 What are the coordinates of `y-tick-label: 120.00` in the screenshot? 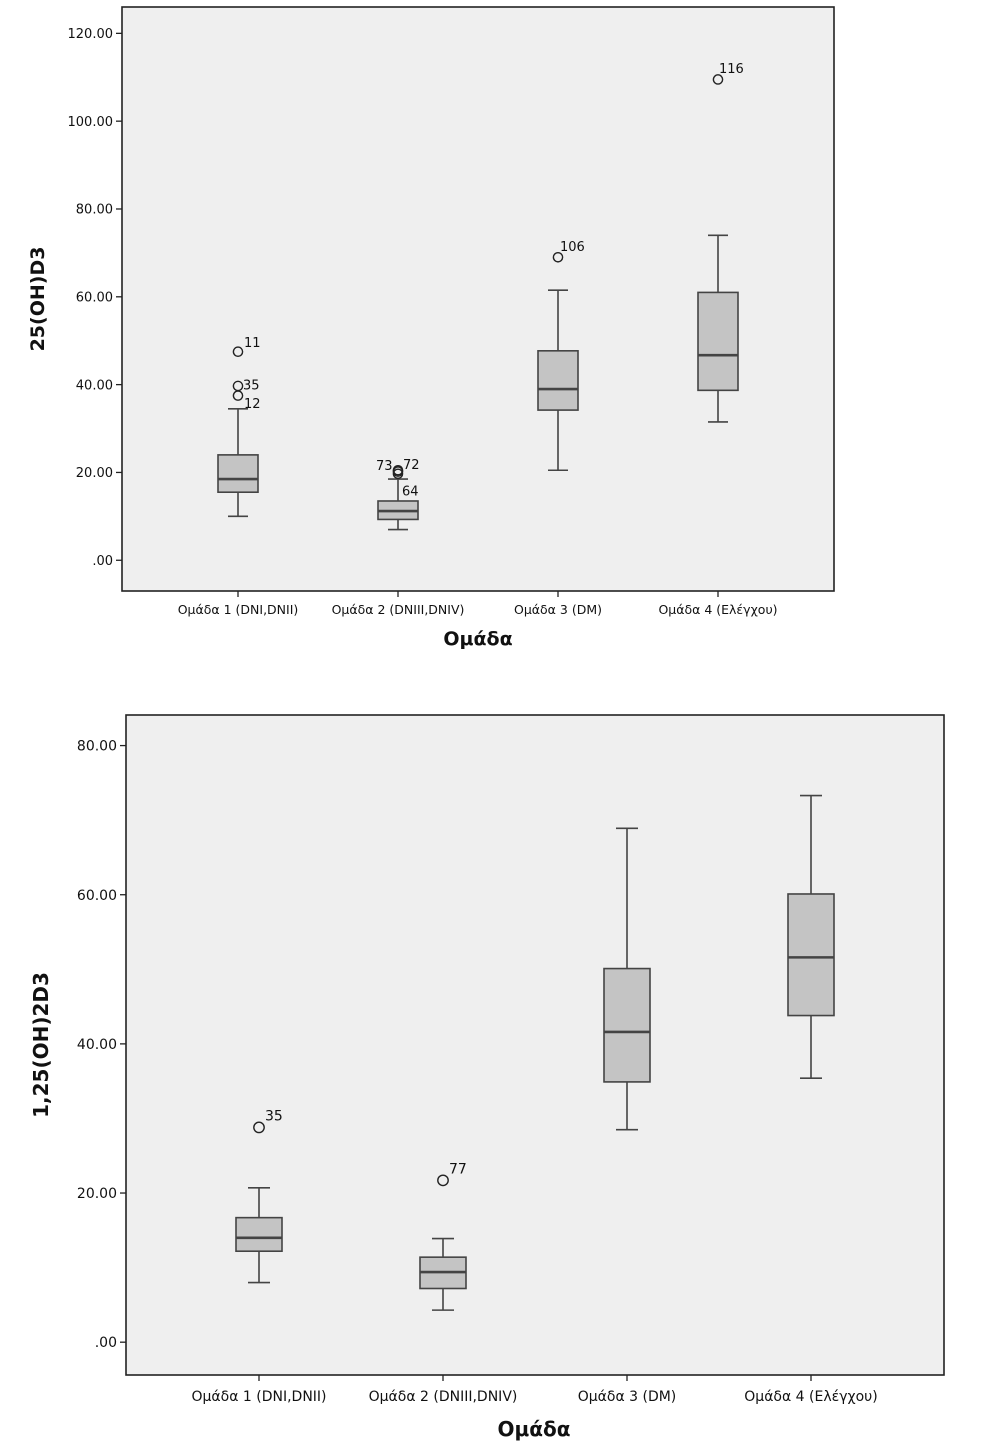 It's located at (91, 34).